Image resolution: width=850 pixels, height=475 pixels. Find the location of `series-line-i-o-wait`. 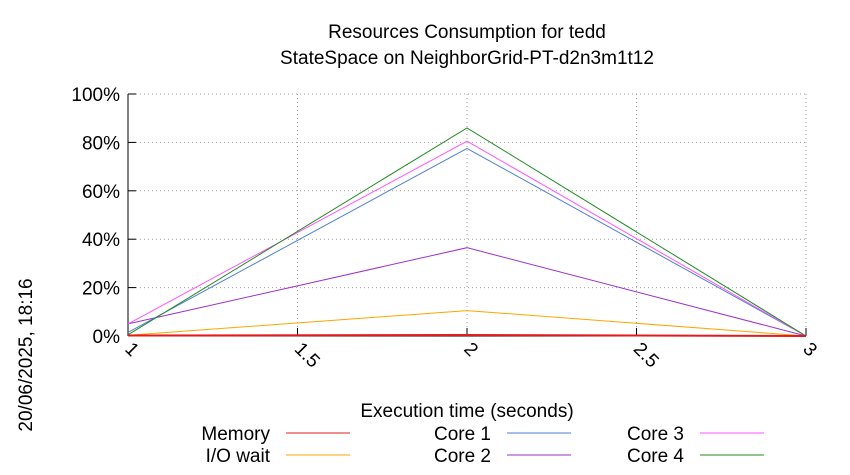

series-line-i-o-wait is located at coordinates (467, 323).